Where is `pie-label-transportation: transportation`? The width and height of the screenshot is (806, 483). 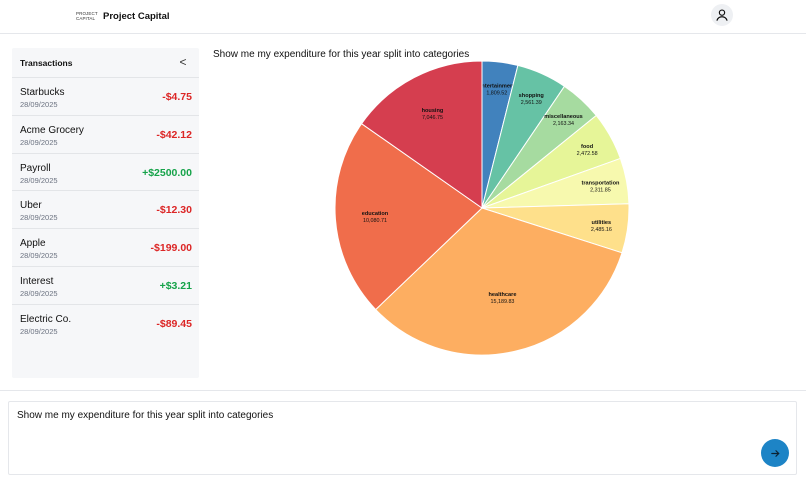 pie-label-transportation: transportation is located at coordinates (600, 184).